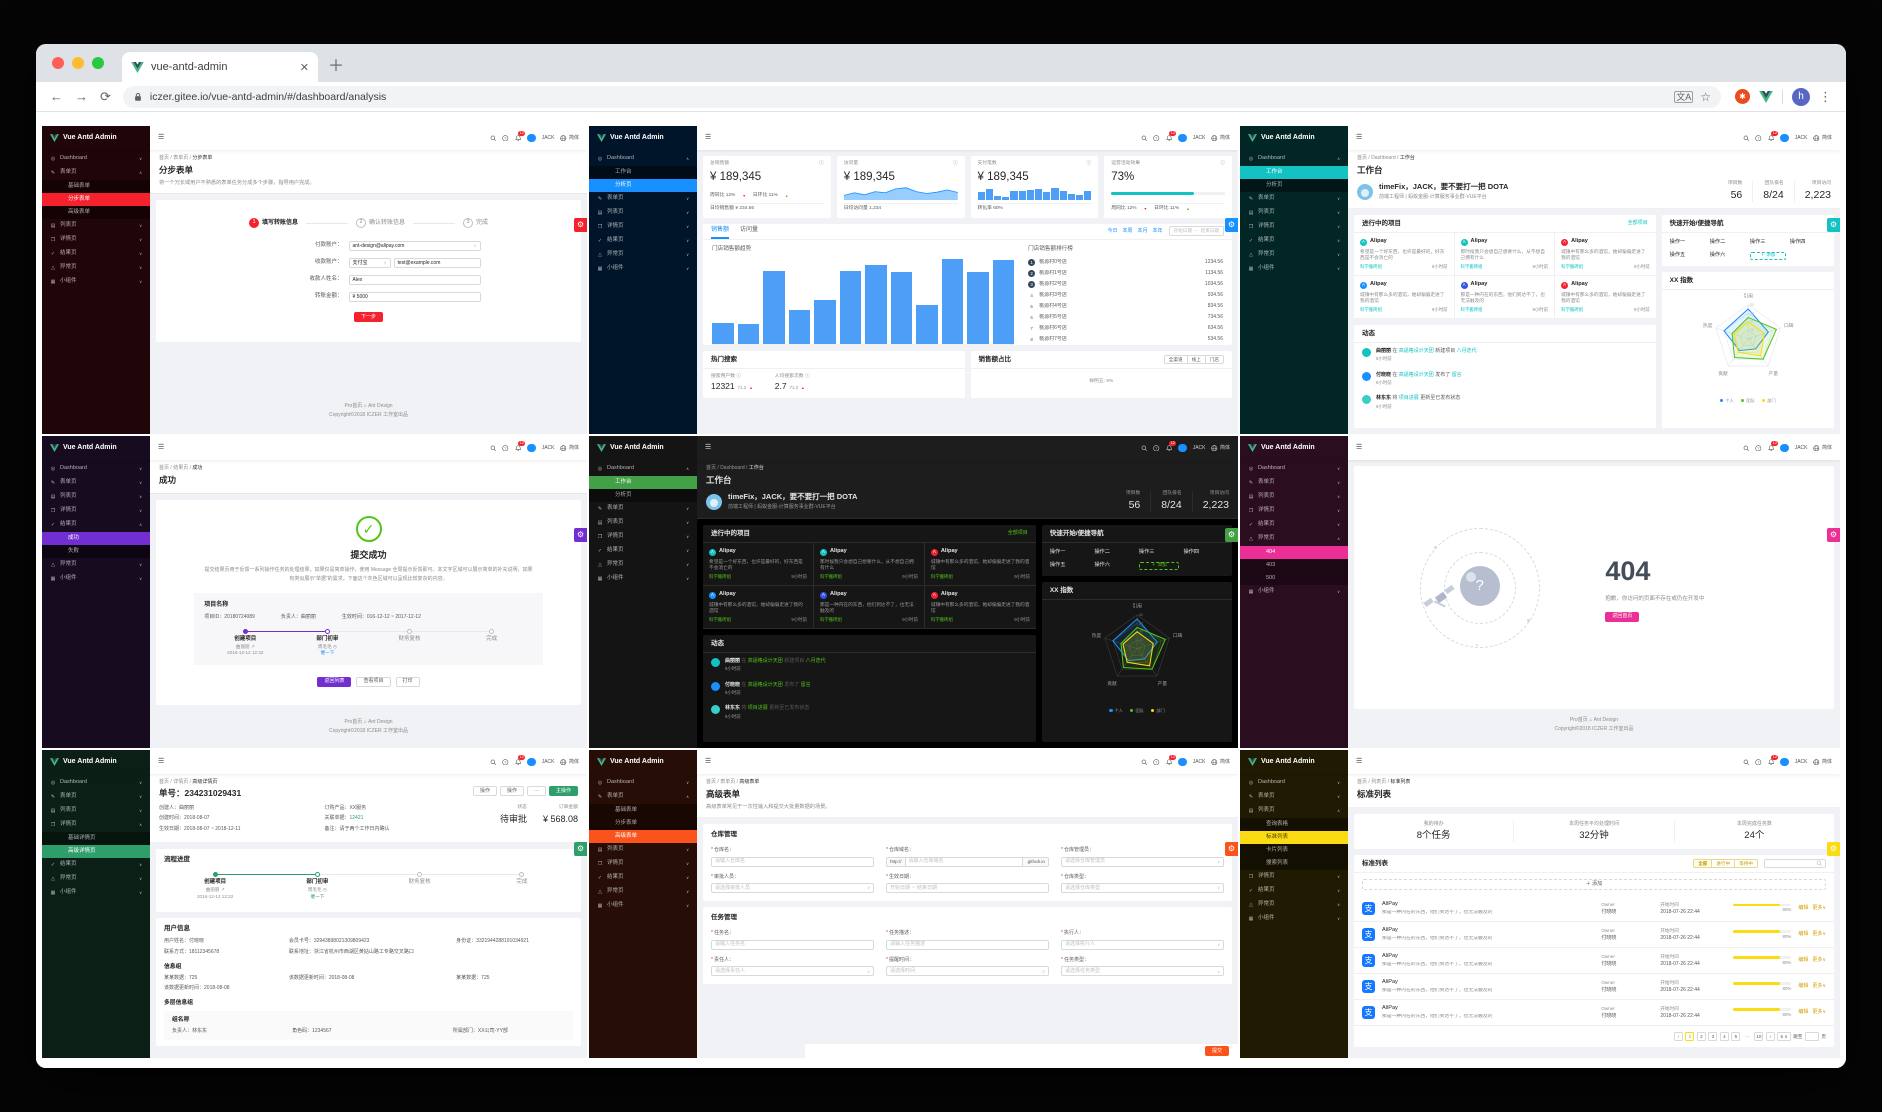  Describe the element at coordinates (967, 861) in the screenshot. I see `domain-input: http://请输入仓库域名 .github.io` at that location.